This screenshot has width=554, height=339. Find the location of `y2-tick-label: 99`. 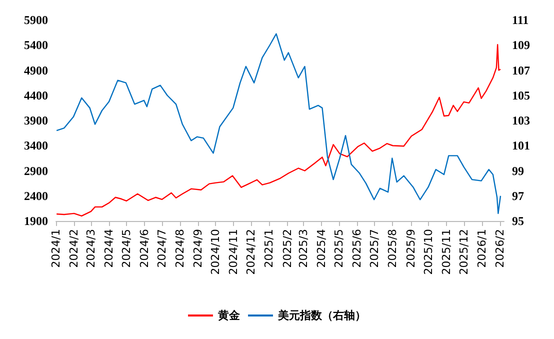

y2-tick-label: 99 is located at coordinates (518, 171).